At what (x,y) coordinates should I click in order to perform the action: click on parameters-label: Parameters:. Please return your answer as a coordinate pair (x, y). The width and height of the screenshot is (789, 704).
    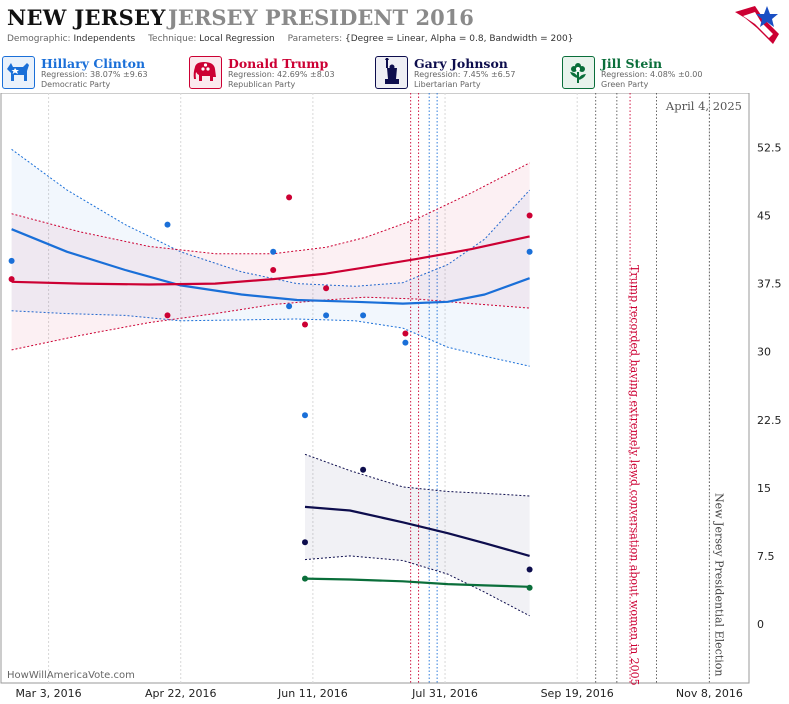
    Looking at the image, I should click on (315, 39).